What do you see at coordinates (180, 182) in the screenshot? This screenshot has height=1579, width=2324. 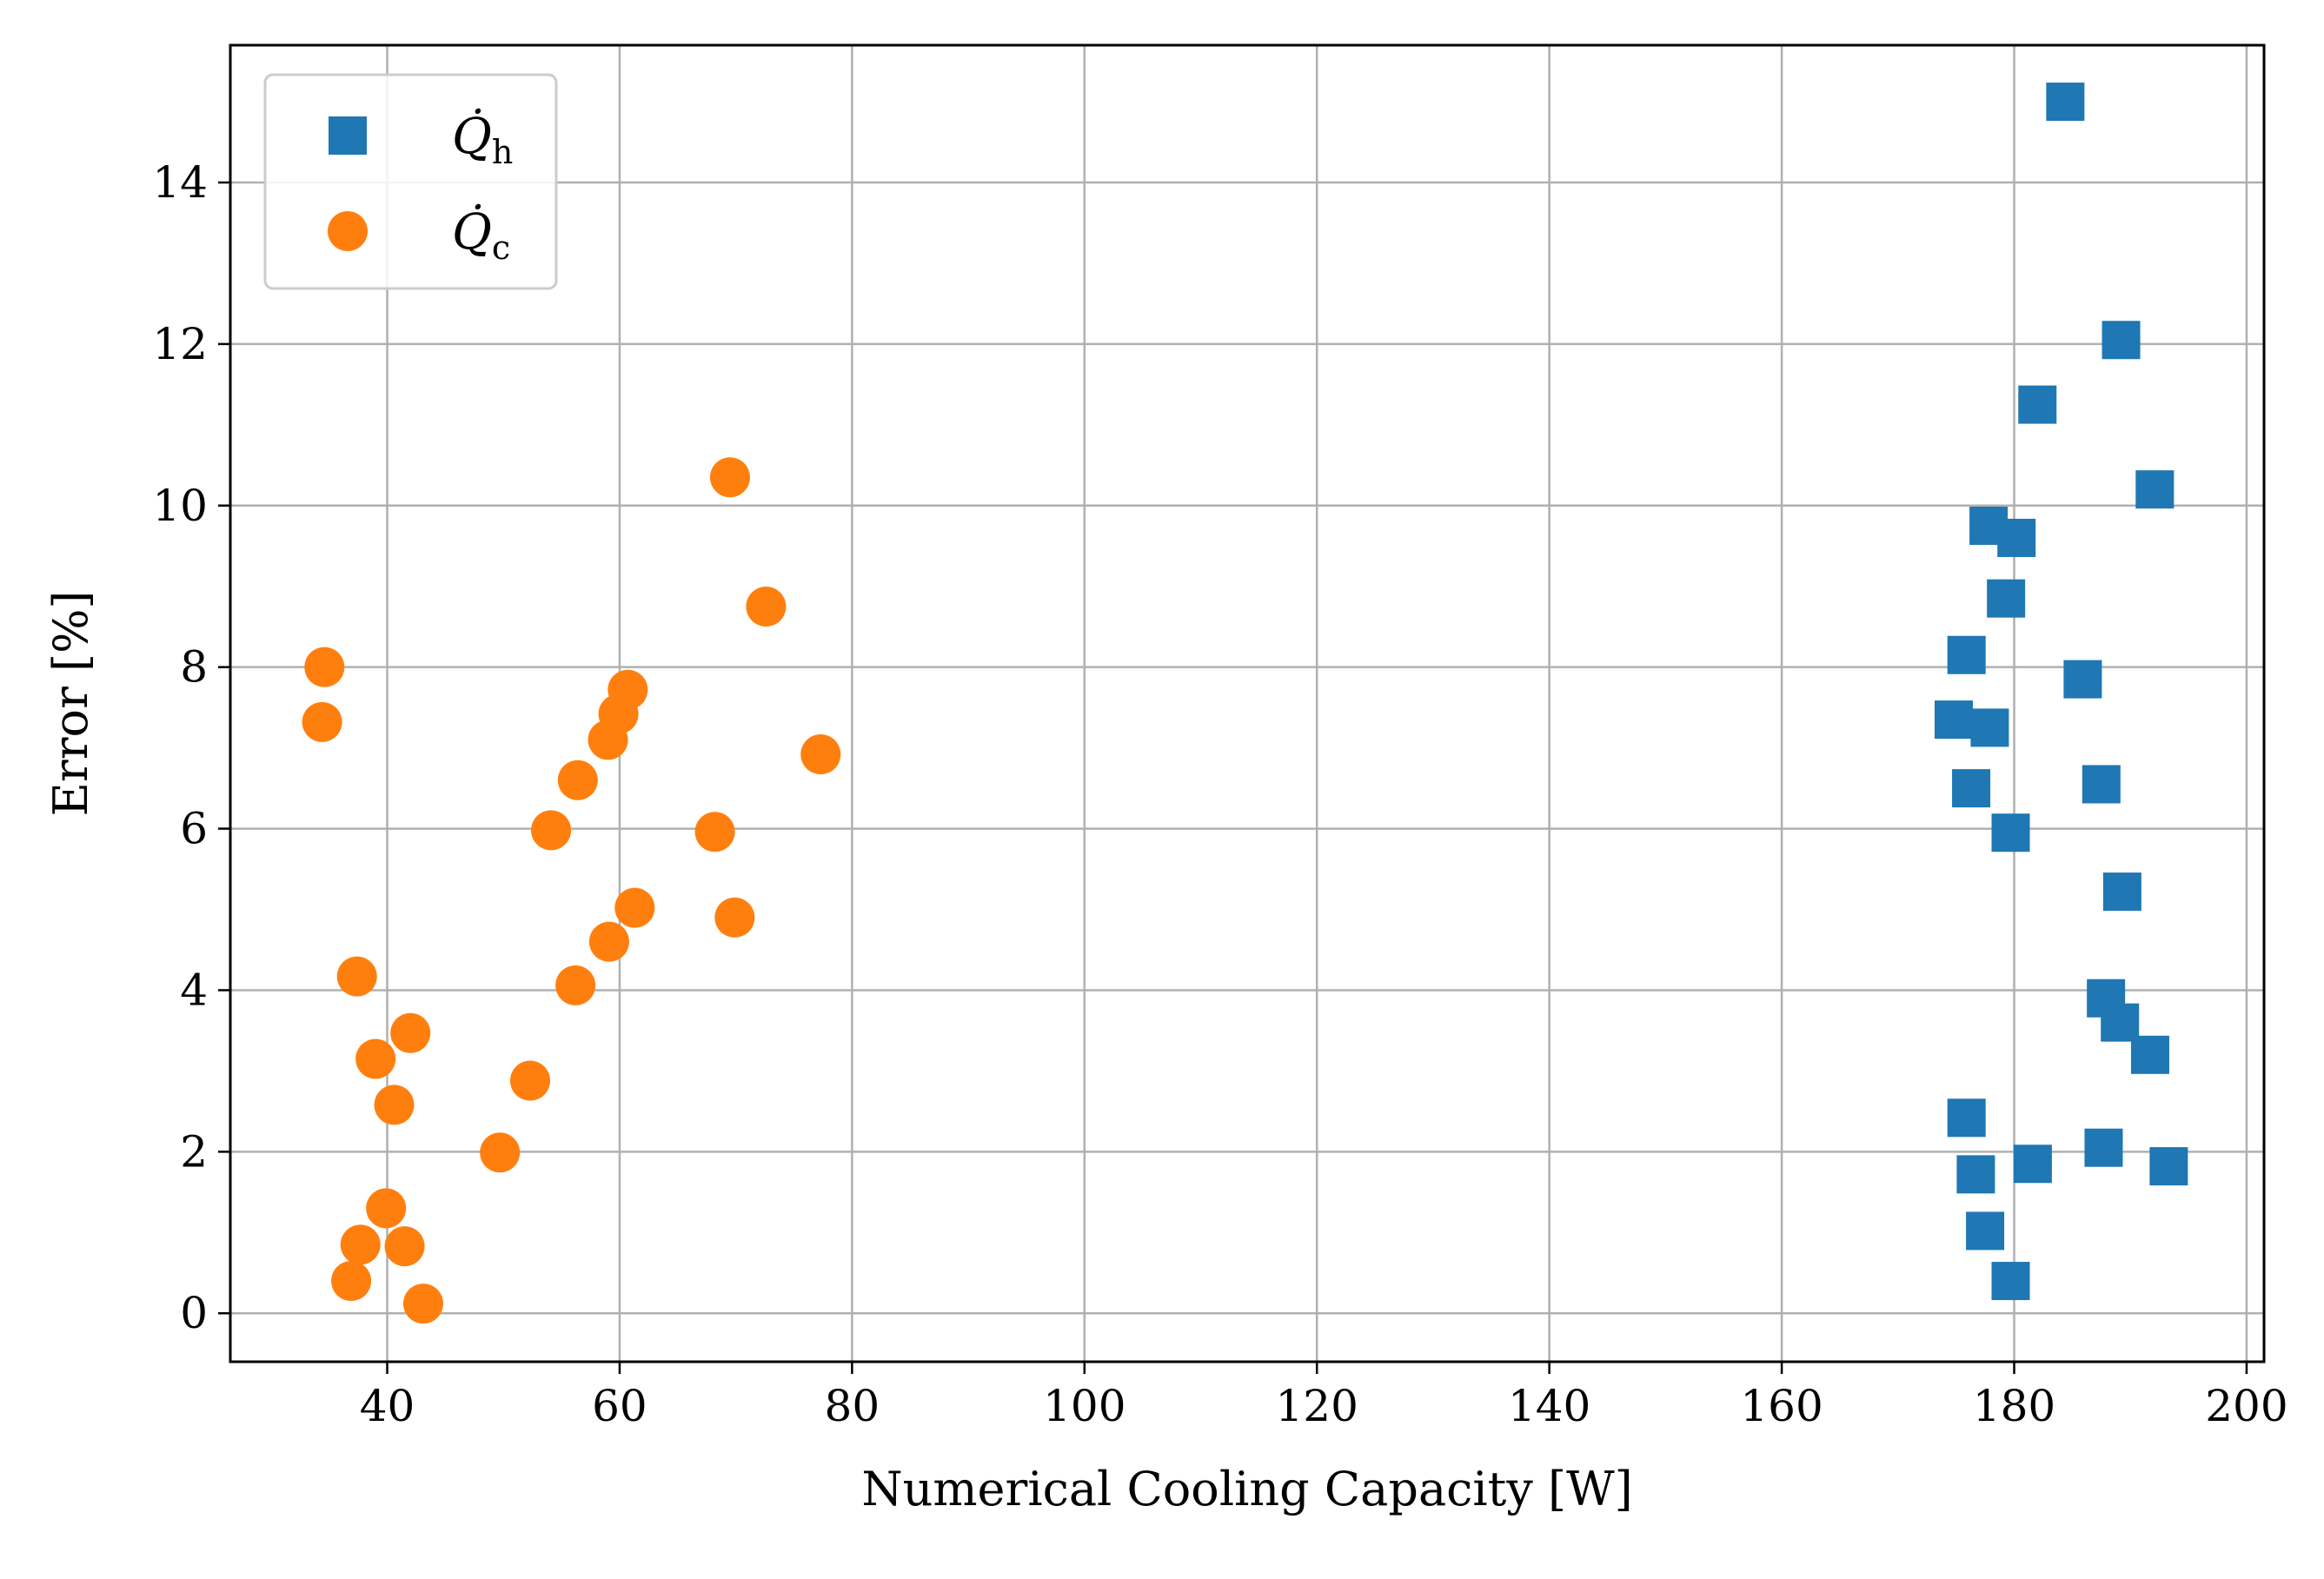 I see `y-tick-label: 14` at bounding box center [180, 182].